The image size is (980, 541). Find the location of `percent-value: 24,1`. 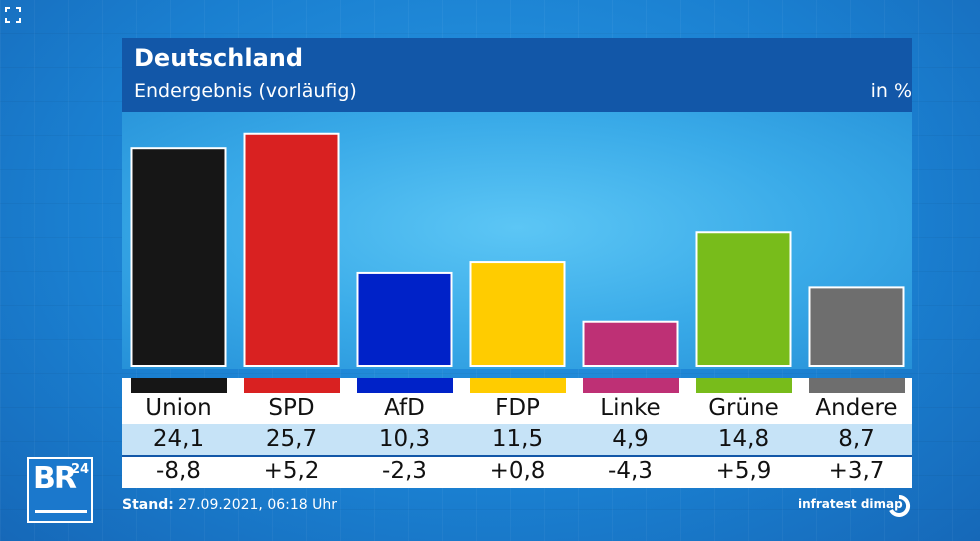

percent-value: 24,1 is located at coordinates (178, 439).